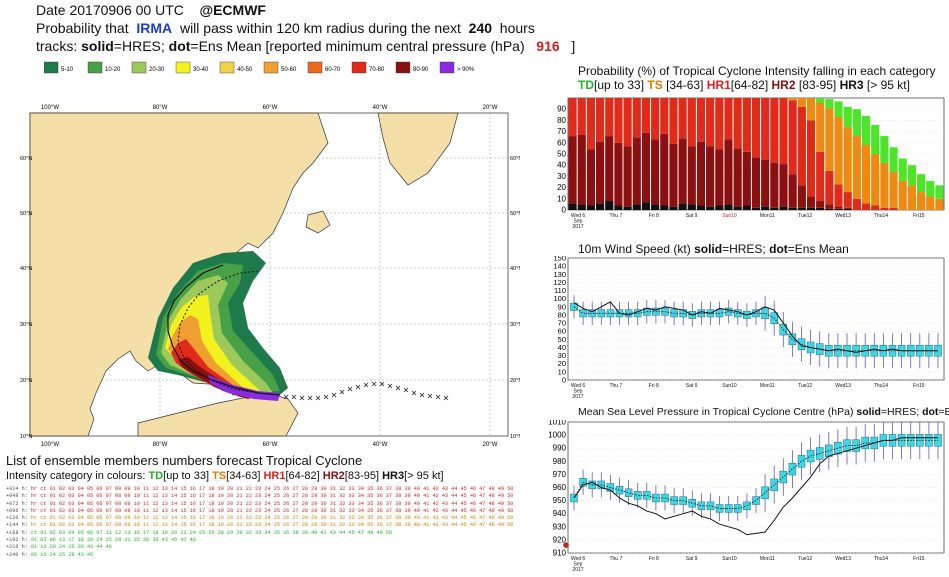 This screenshot has width=949, height=577. I want to click on prob-legend-ts-range: [34-63], so click(685, 85).